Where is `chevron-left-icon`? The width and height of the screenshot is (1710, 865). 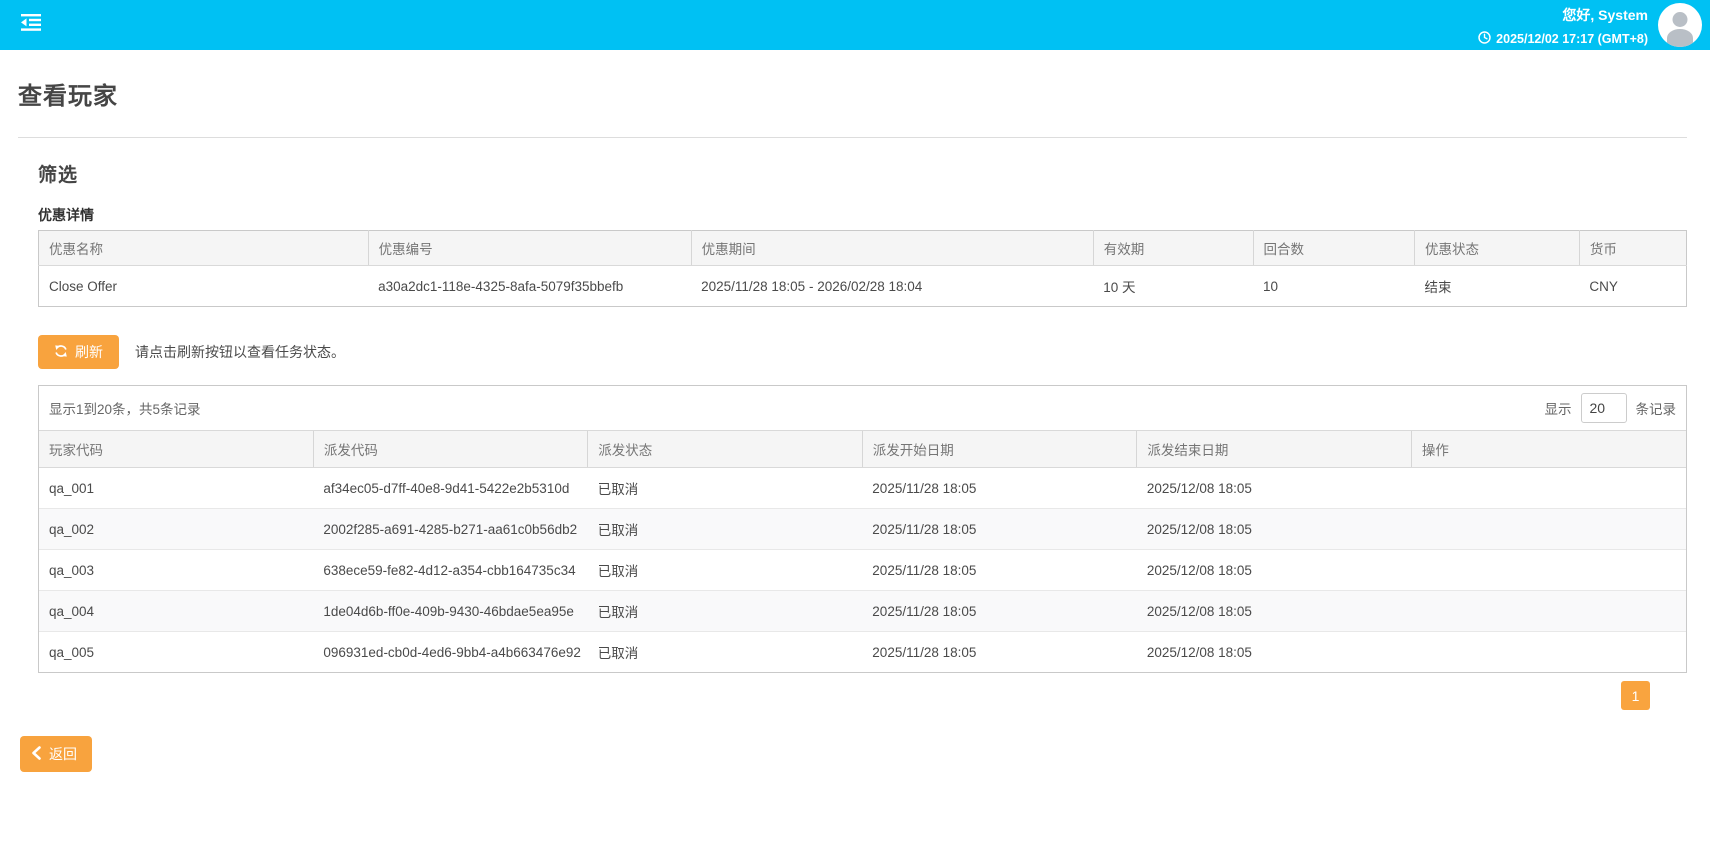
chevron-left-icon is located at coordinates (36, 754).